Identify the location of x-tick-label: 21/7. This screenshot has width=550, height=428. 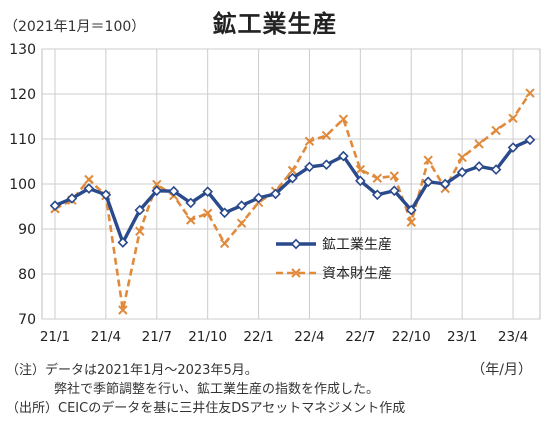
(157, 337).